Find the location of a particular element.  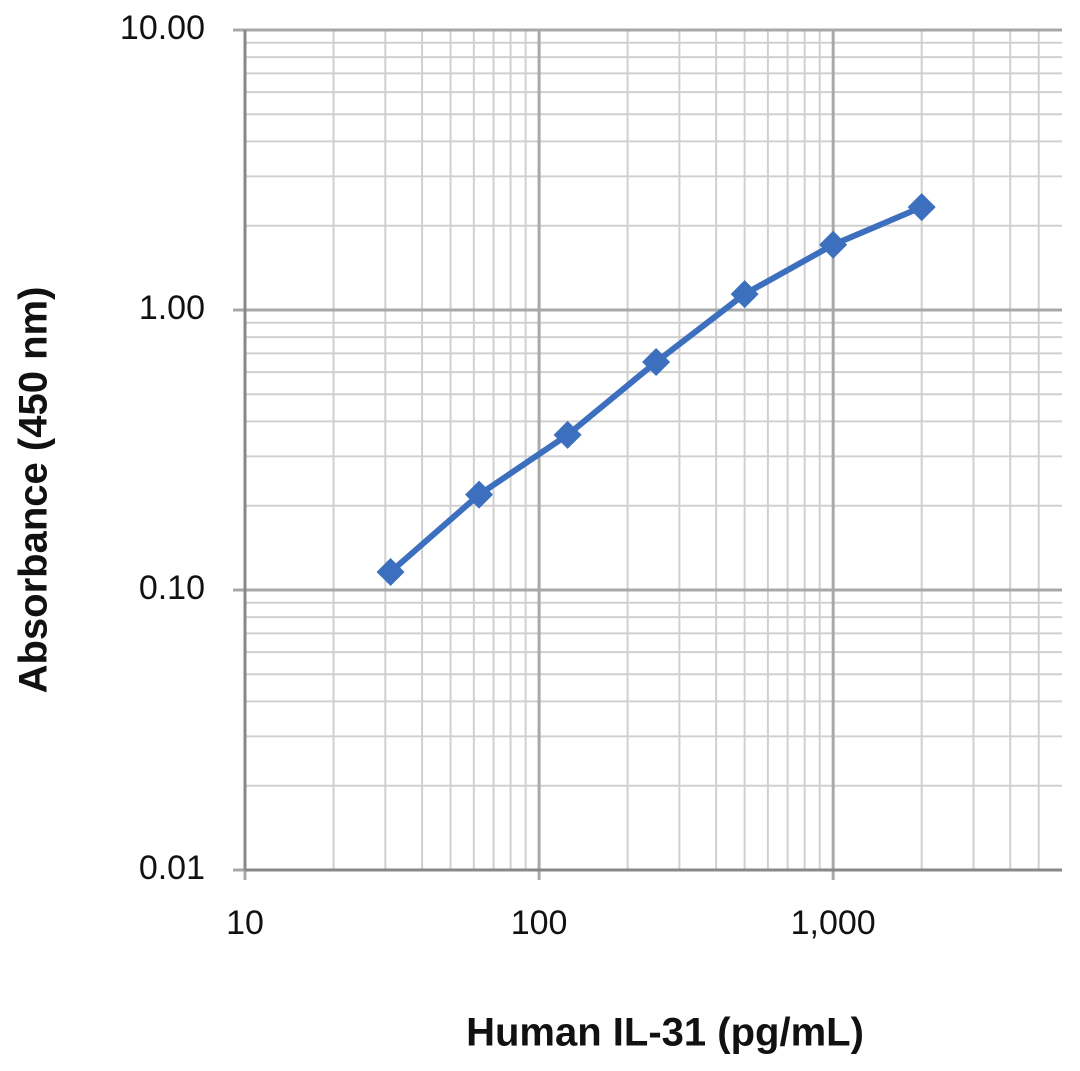

x-tick-label: 1,000 is located at coordinates (833, 923).